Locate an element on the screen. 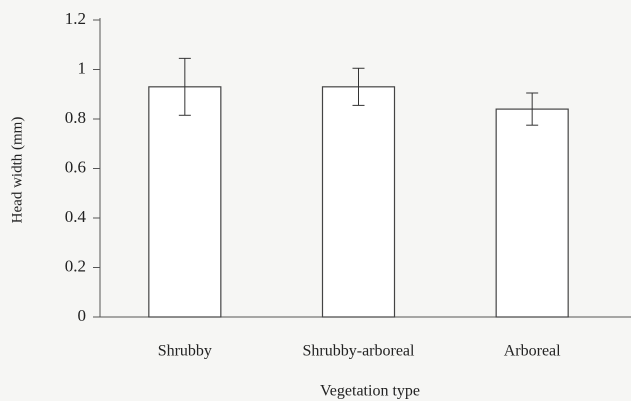  y-tick-label: 0.2 is located at coordinates (75, 265).